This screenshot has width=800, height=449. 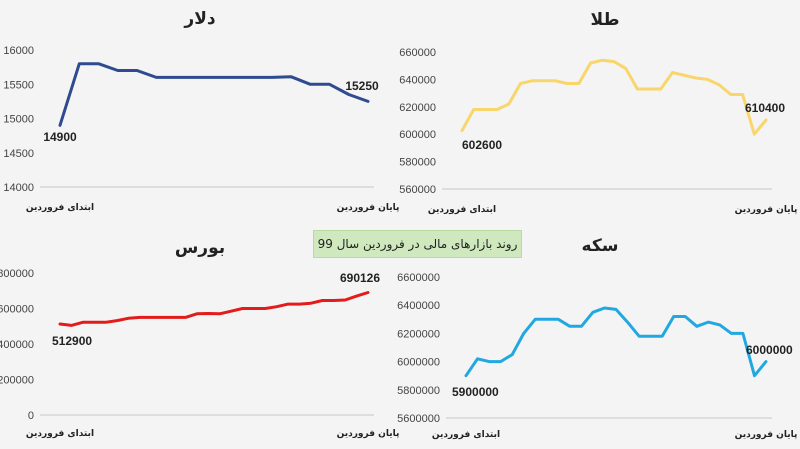 What do you see at coordinates (766, 210) in the screenshot?
I see `gold-x-label-end: پایان فروردین` at bounding box center [766, 210].